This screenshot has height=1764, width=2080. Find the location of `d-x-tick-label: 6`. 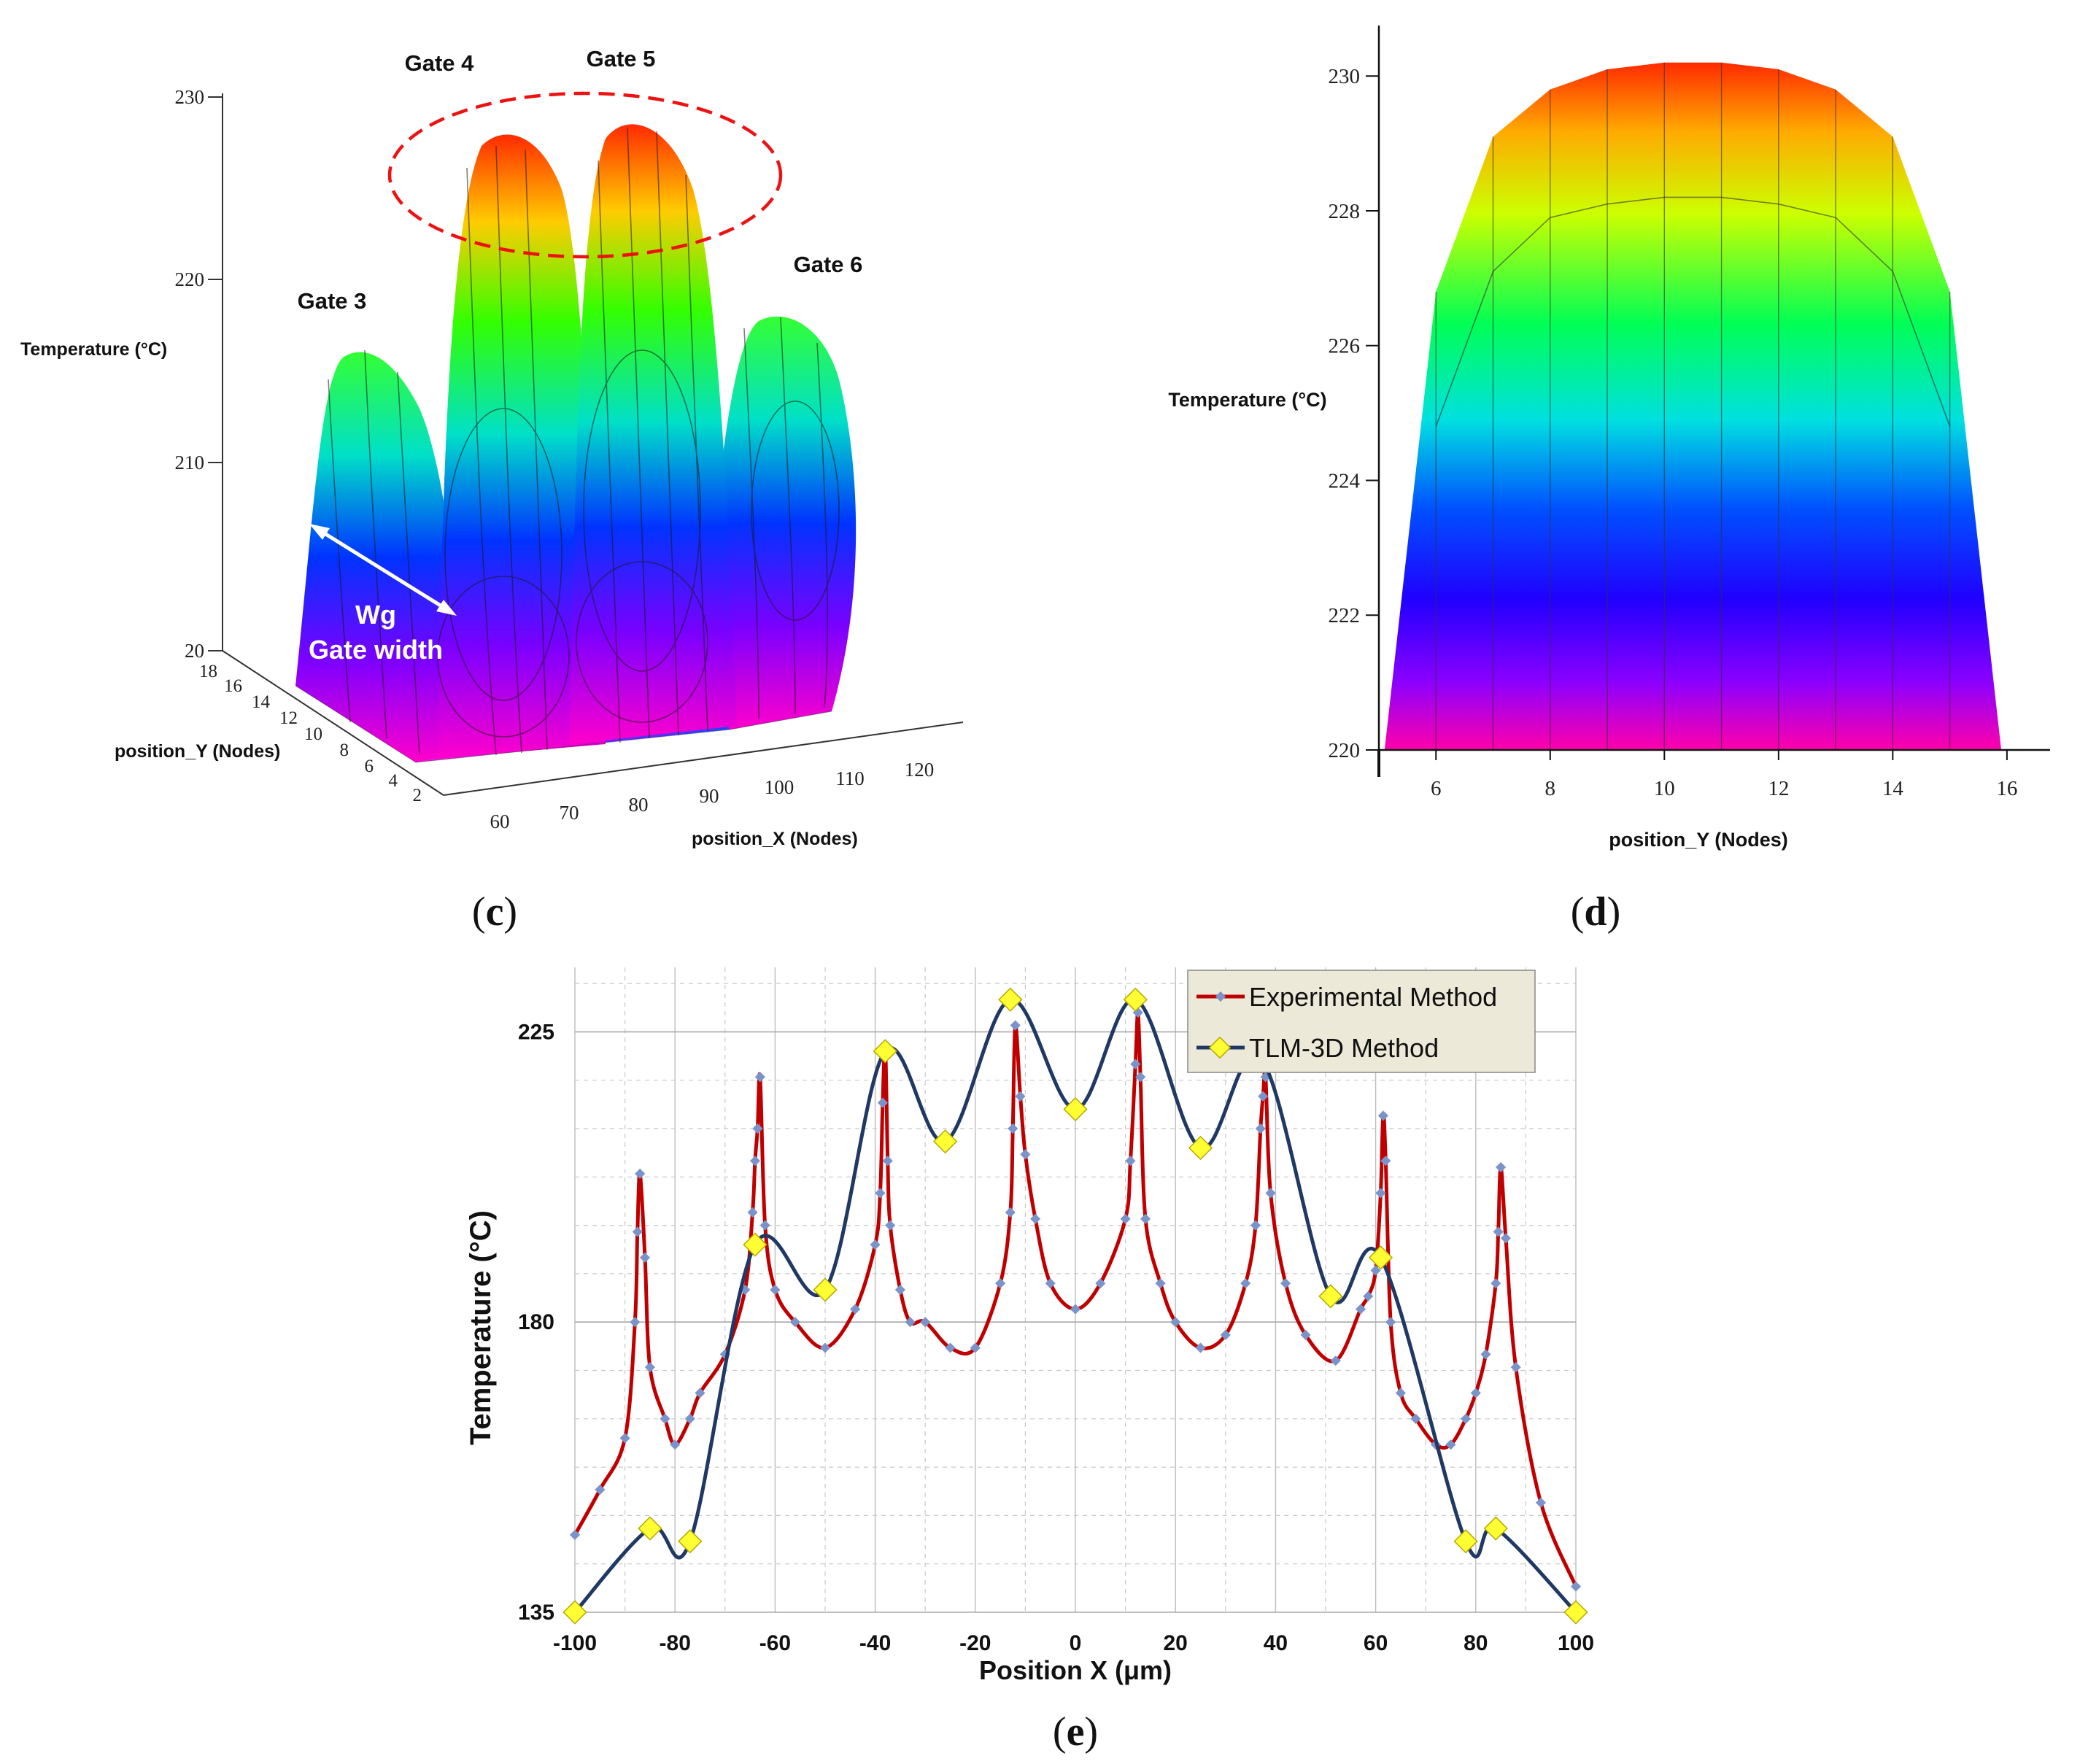

d-x-tick-label: 6 is located at coordinates (1436, 789).